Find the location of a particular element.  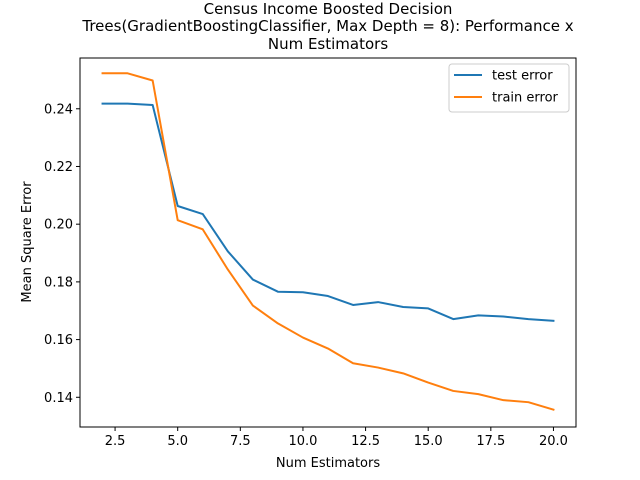

x-tick-label: 17.5 is located at coordinates (490, 441).